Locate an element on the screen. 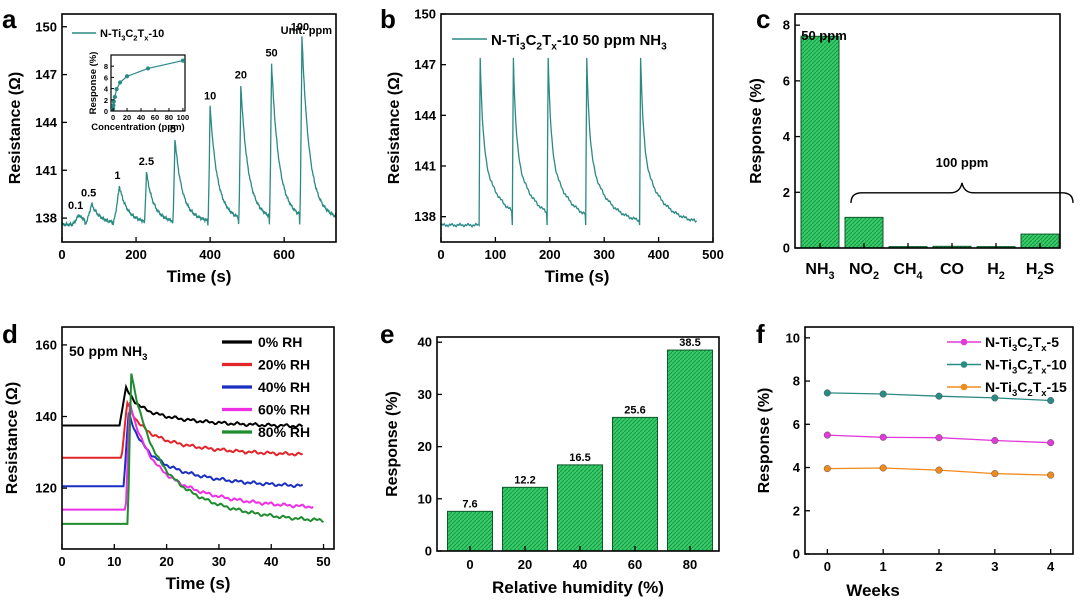 Image resolution: width=1080 pixels, height=603 pixels. formula-part: -10 50 ppm NH is located at coordinates (609, 40).